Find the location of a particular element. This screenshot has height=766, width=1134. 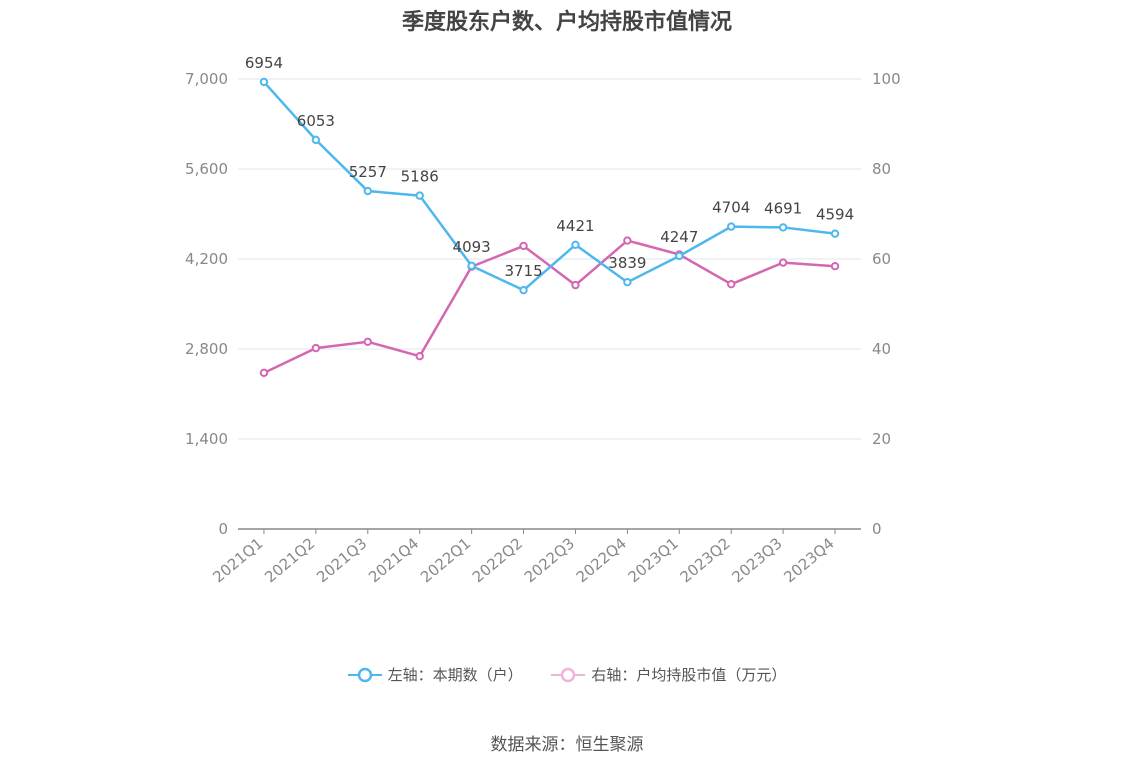

series-line-households is located at coordinates (549, 186).